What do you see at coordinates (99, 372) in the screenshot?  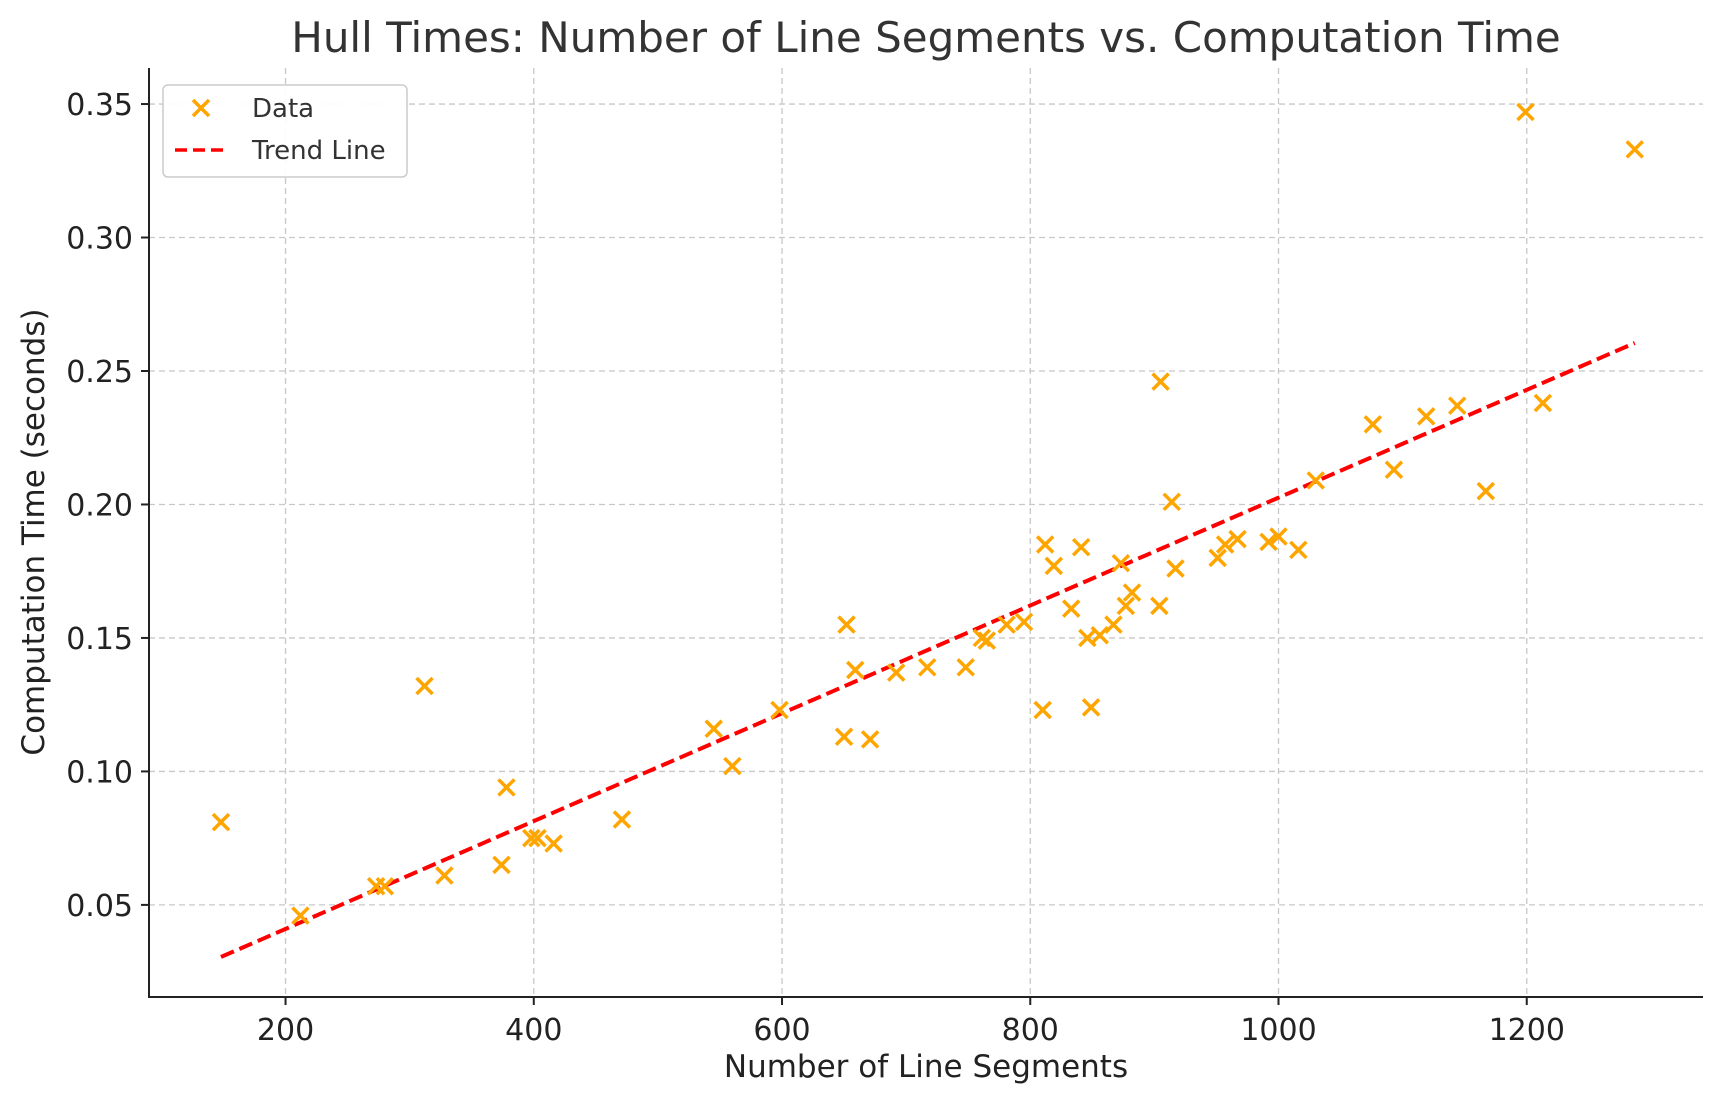 I see `y-tick-label: 0.25` at bounding box center [99, 372].